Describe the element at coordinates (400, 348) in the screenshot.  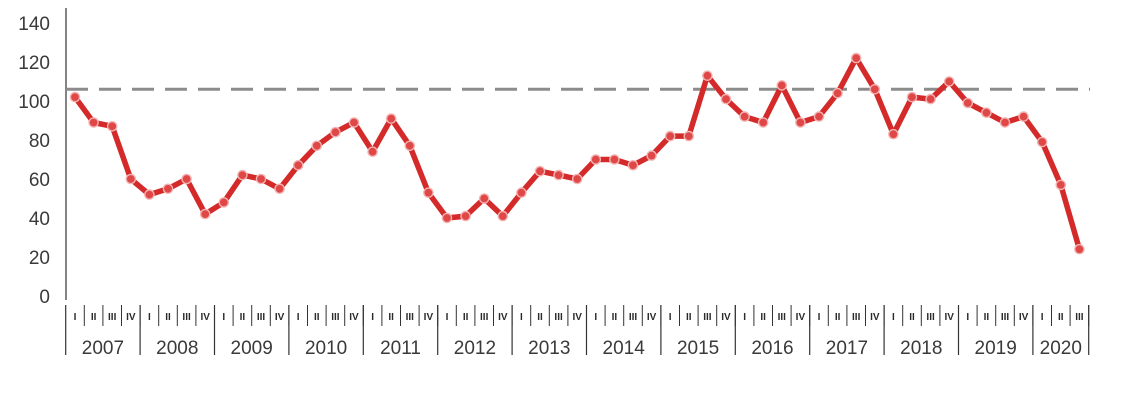
I see `year-label: 2011` at that location.